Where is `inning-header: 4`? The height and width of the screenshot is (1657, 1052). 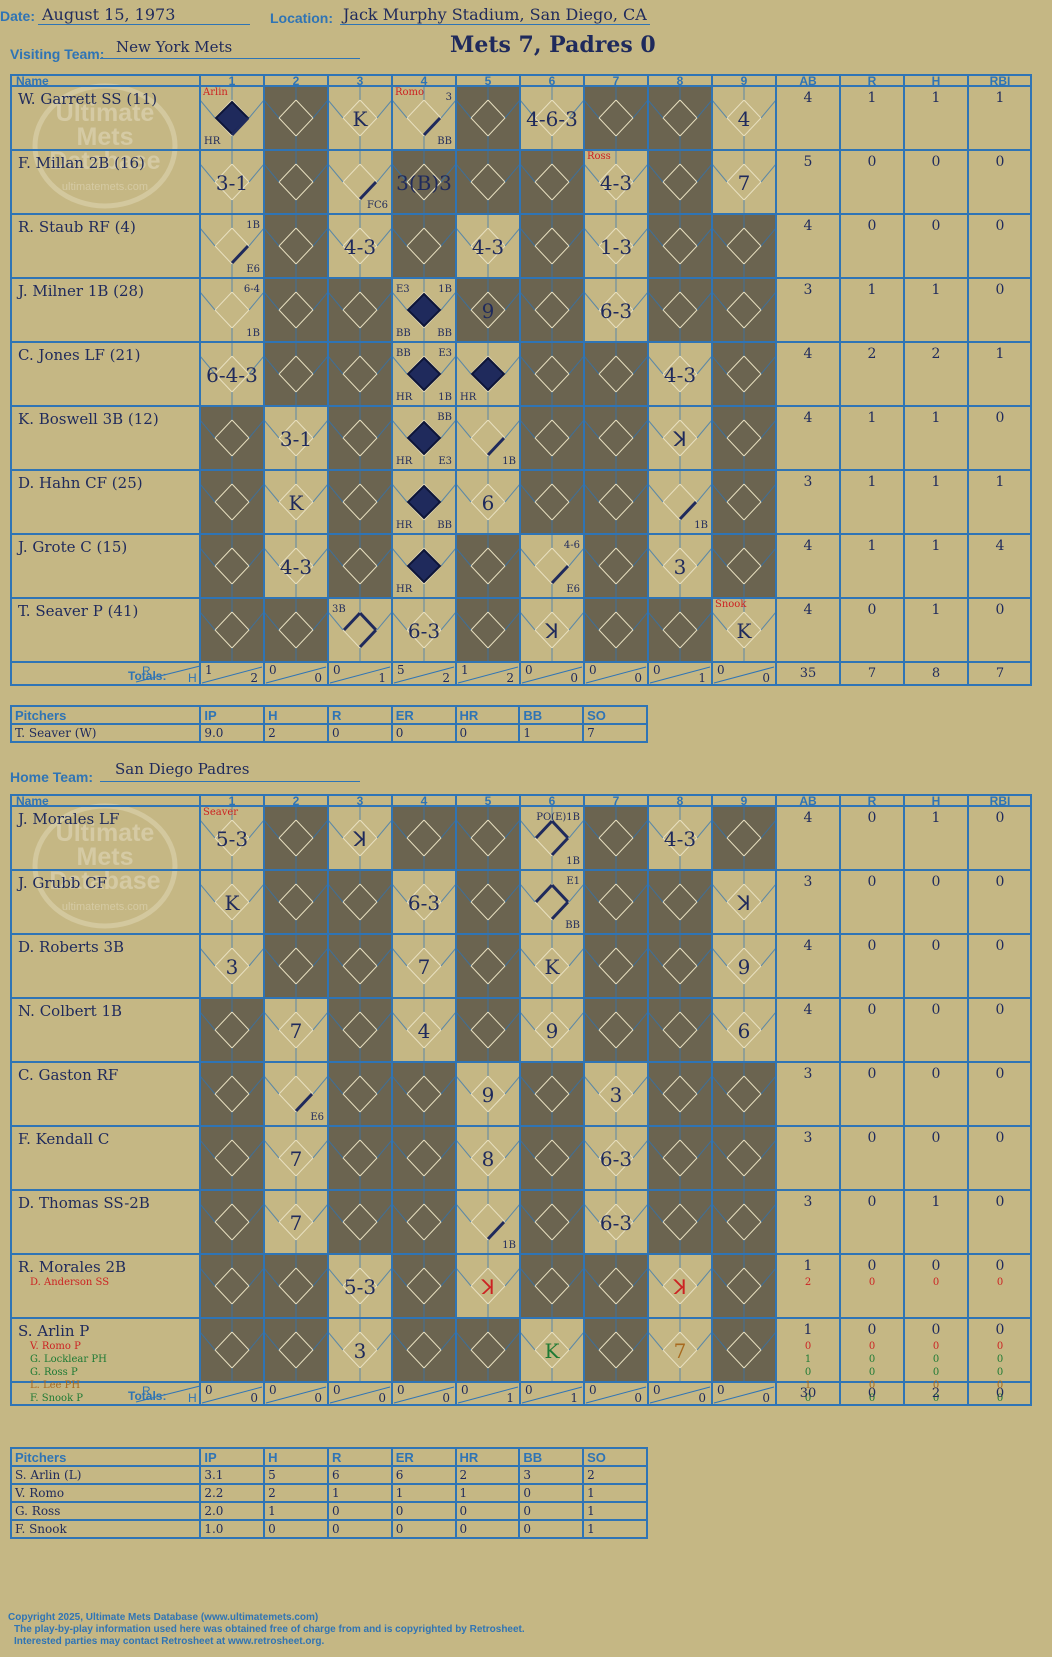 inning-header: 4 is located at coordinates (424, 801).